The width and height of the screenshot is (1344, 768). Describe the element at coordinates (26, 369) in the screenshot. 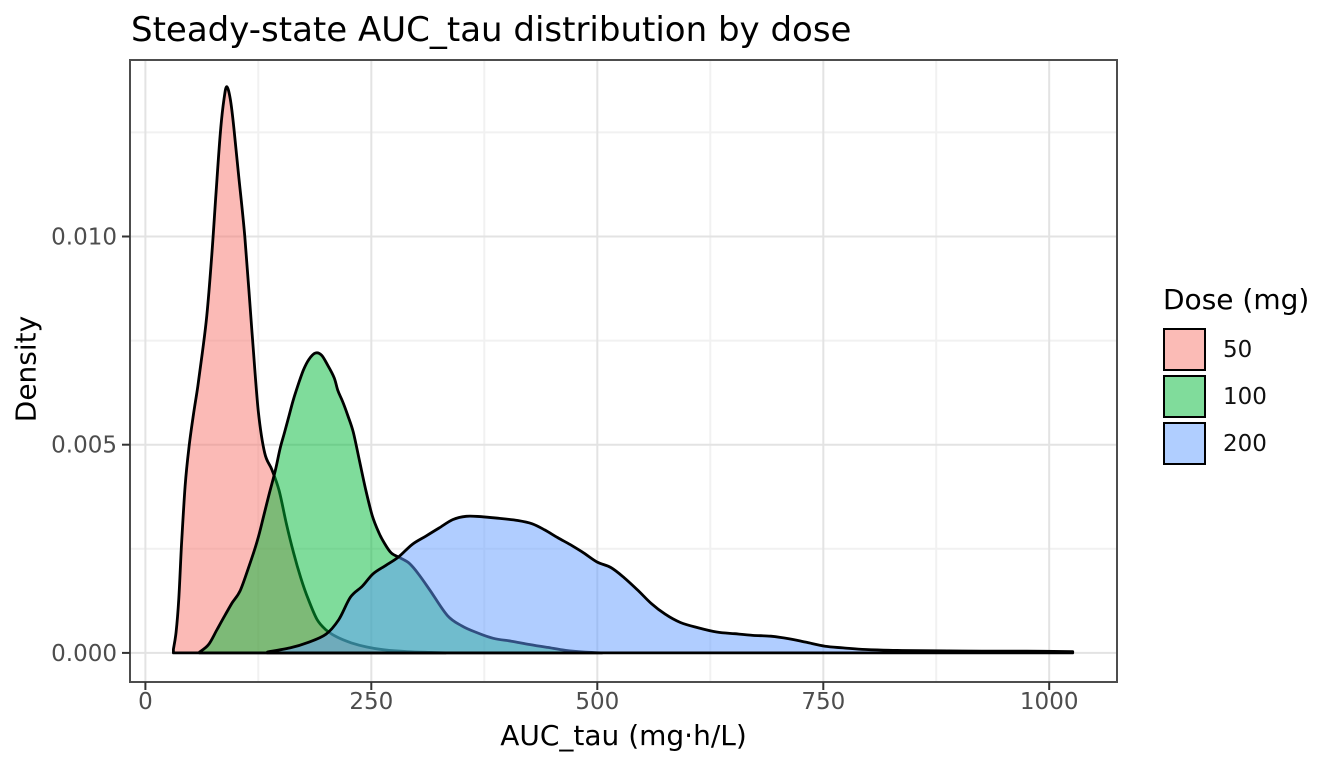

I see `y-axis-title: Density` at that location.